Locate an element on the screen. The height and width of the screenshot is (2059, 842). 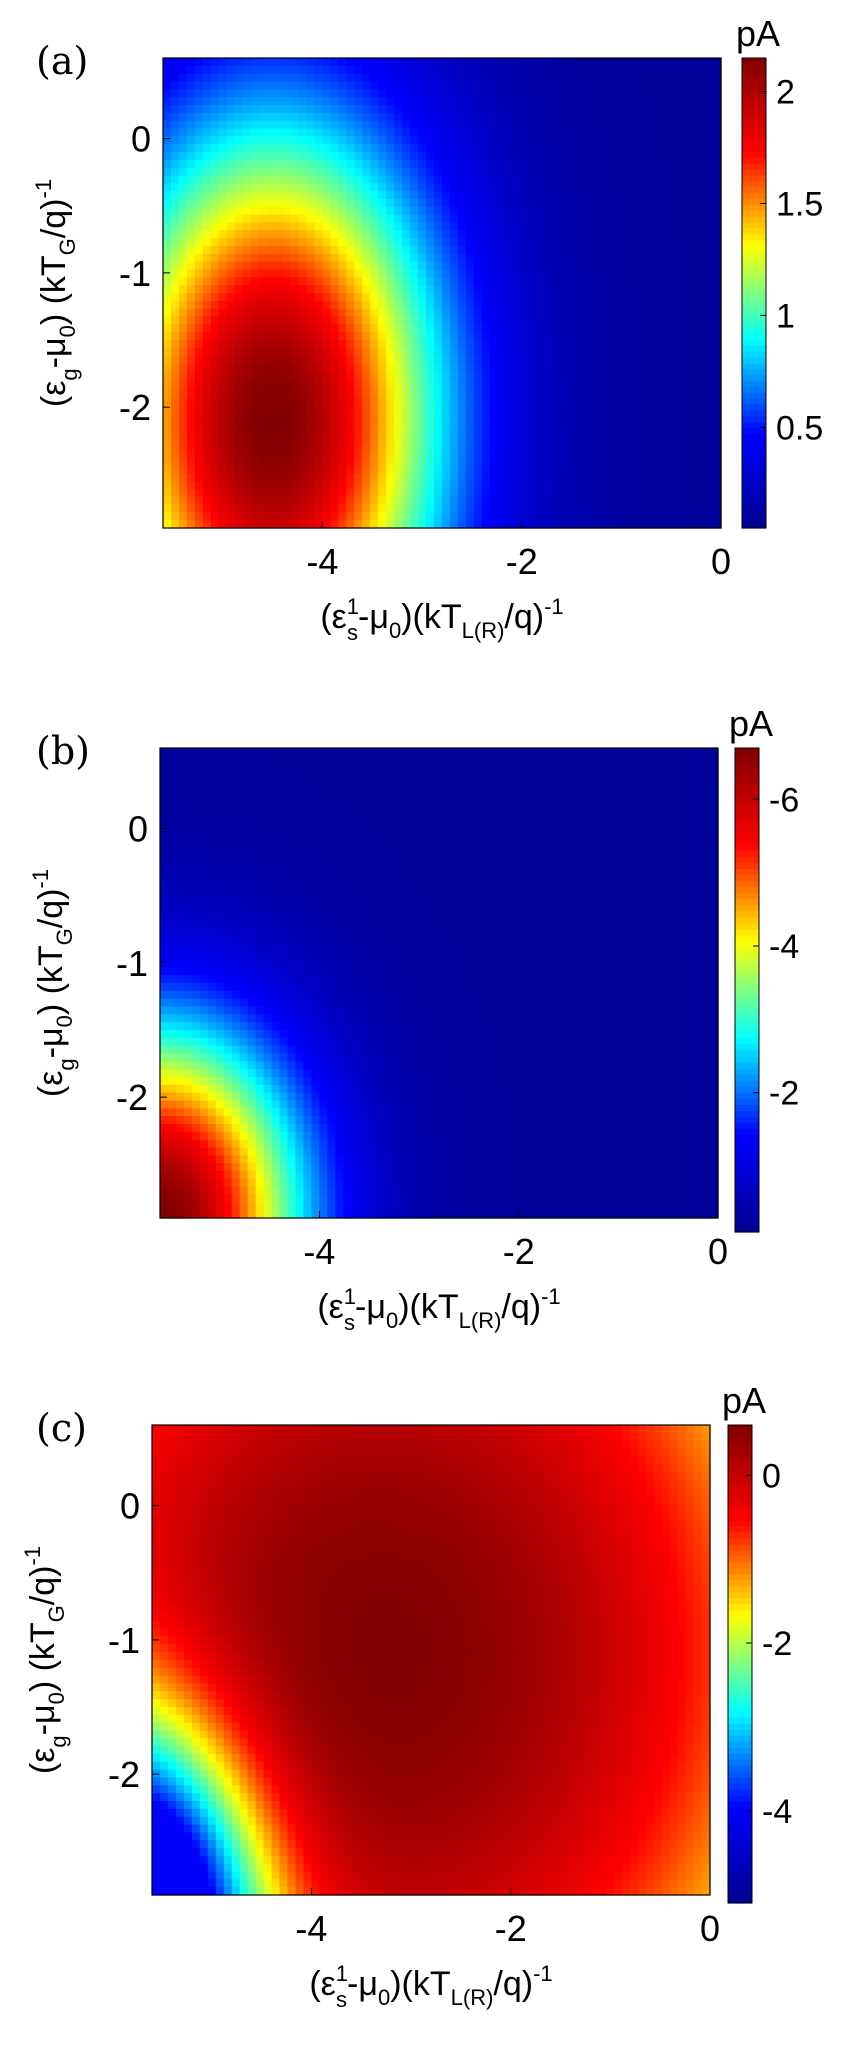
panel-label: (a) is located at coordinates (62, 61).